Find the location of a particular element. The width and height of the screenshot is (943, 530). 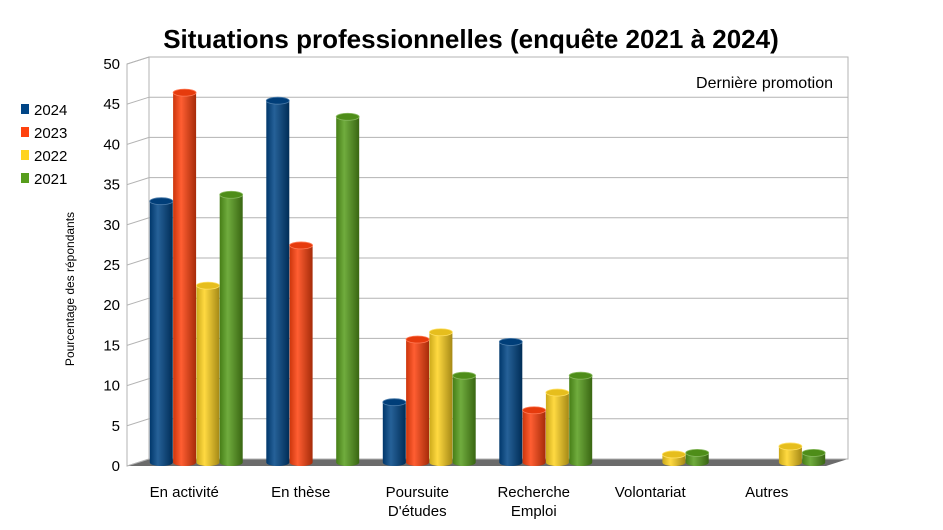

x-category-label: Autres is located at coordinates (766, 492).